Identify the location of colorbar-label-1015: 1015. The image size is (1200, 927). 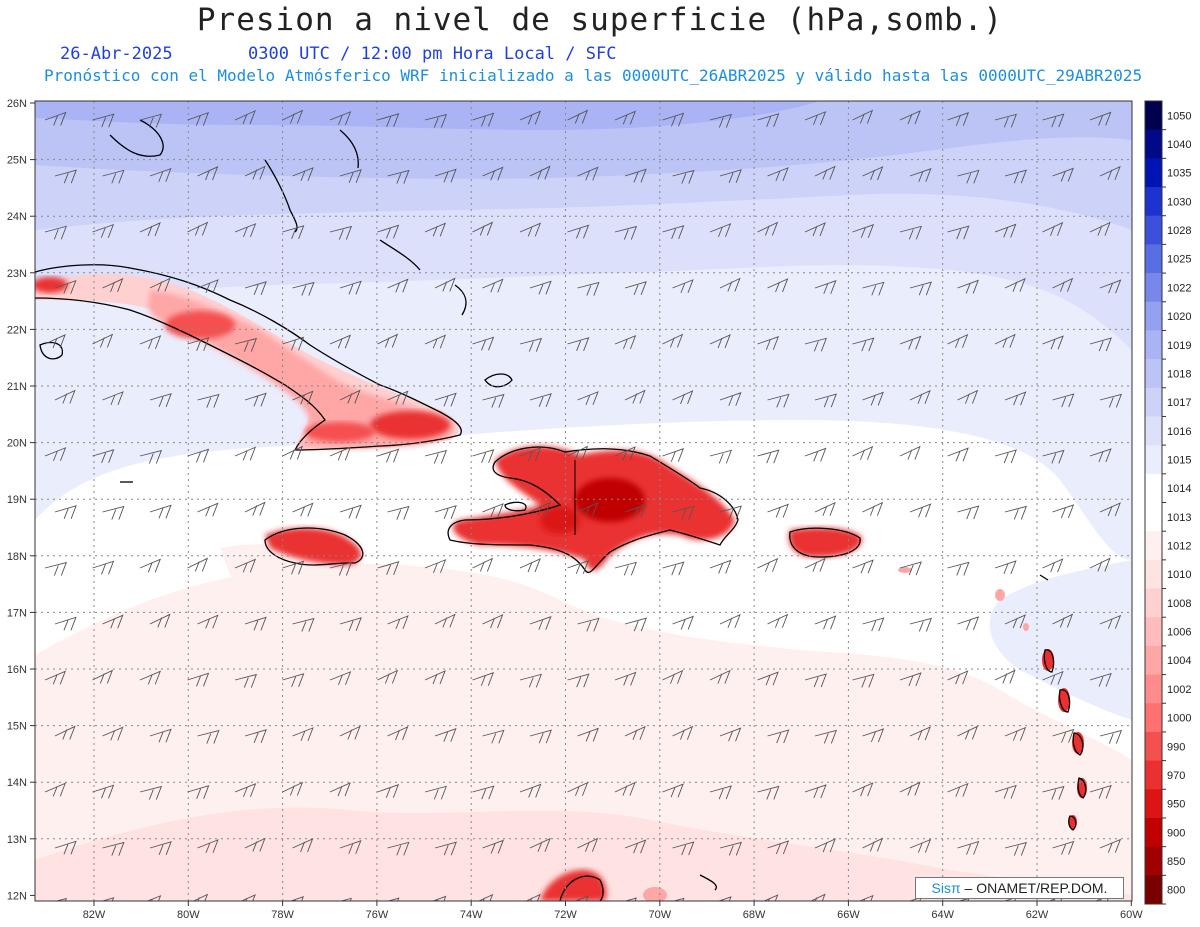
(1179, 460).